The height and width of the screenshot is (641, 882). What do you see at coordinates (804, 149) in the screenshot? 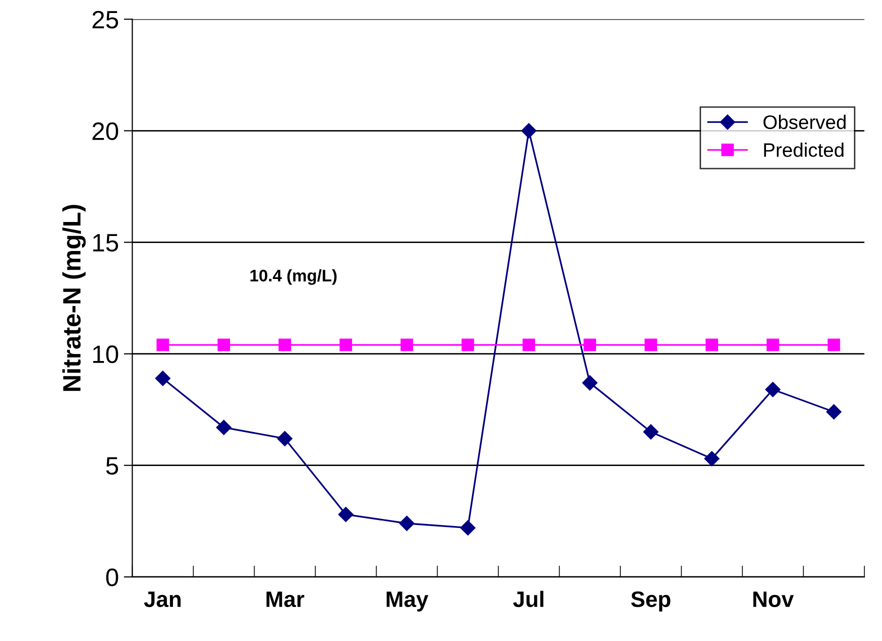
I see `legend-label: Predicted` at bounding box center [804, 149].